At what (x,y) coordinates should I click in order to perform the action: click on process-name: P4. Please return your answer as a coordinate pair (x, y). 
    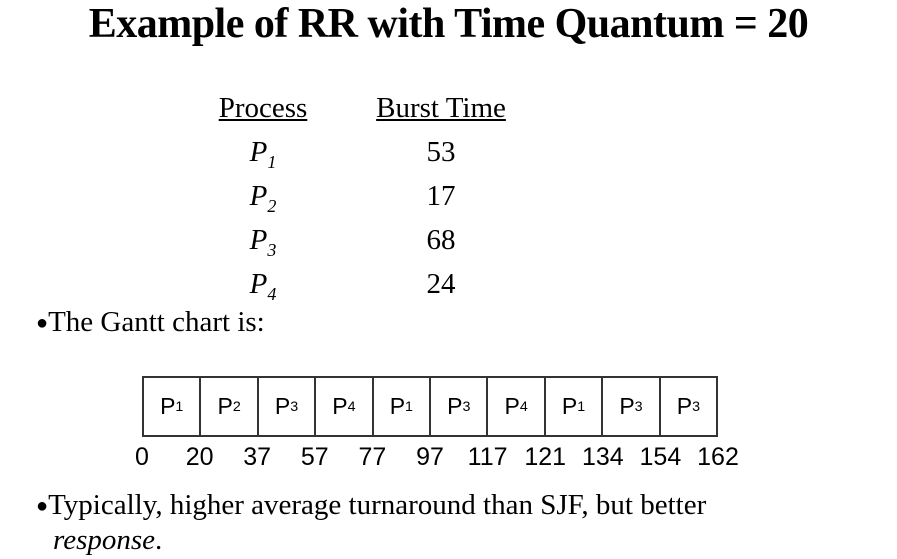
    Looking at the image, I should click on (263, 285).